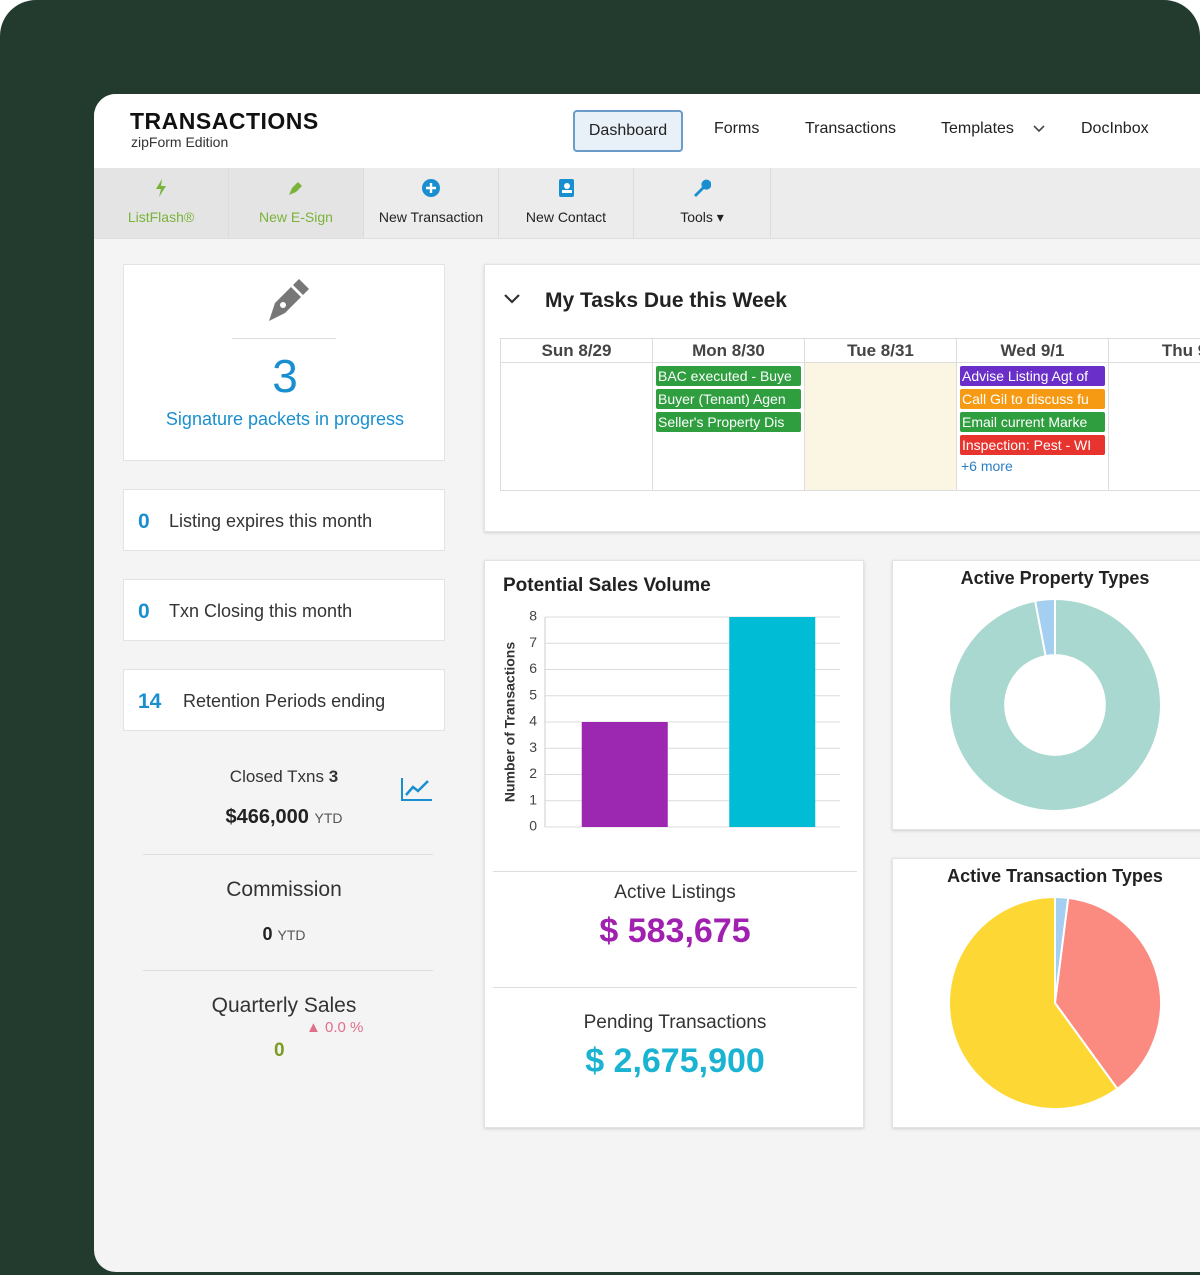 The height and width of the screenshot is (1275, 1200). I want to click on day-header: Mon 8/30, so click(728, 350).